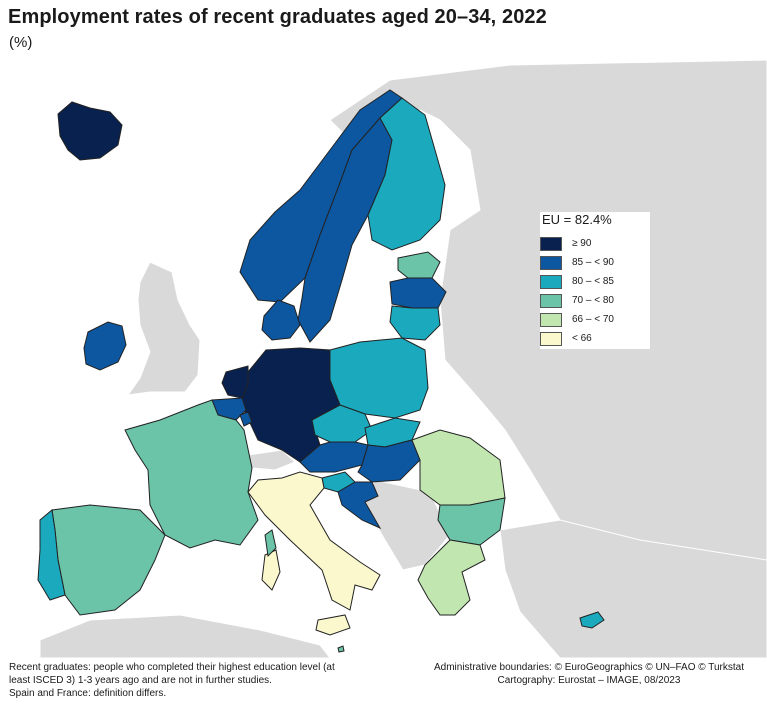 This screenshot has height=712, width=767. Describe the element at coordinates (163, 328) in the screenshot. I see `great-britain-land` at that location.